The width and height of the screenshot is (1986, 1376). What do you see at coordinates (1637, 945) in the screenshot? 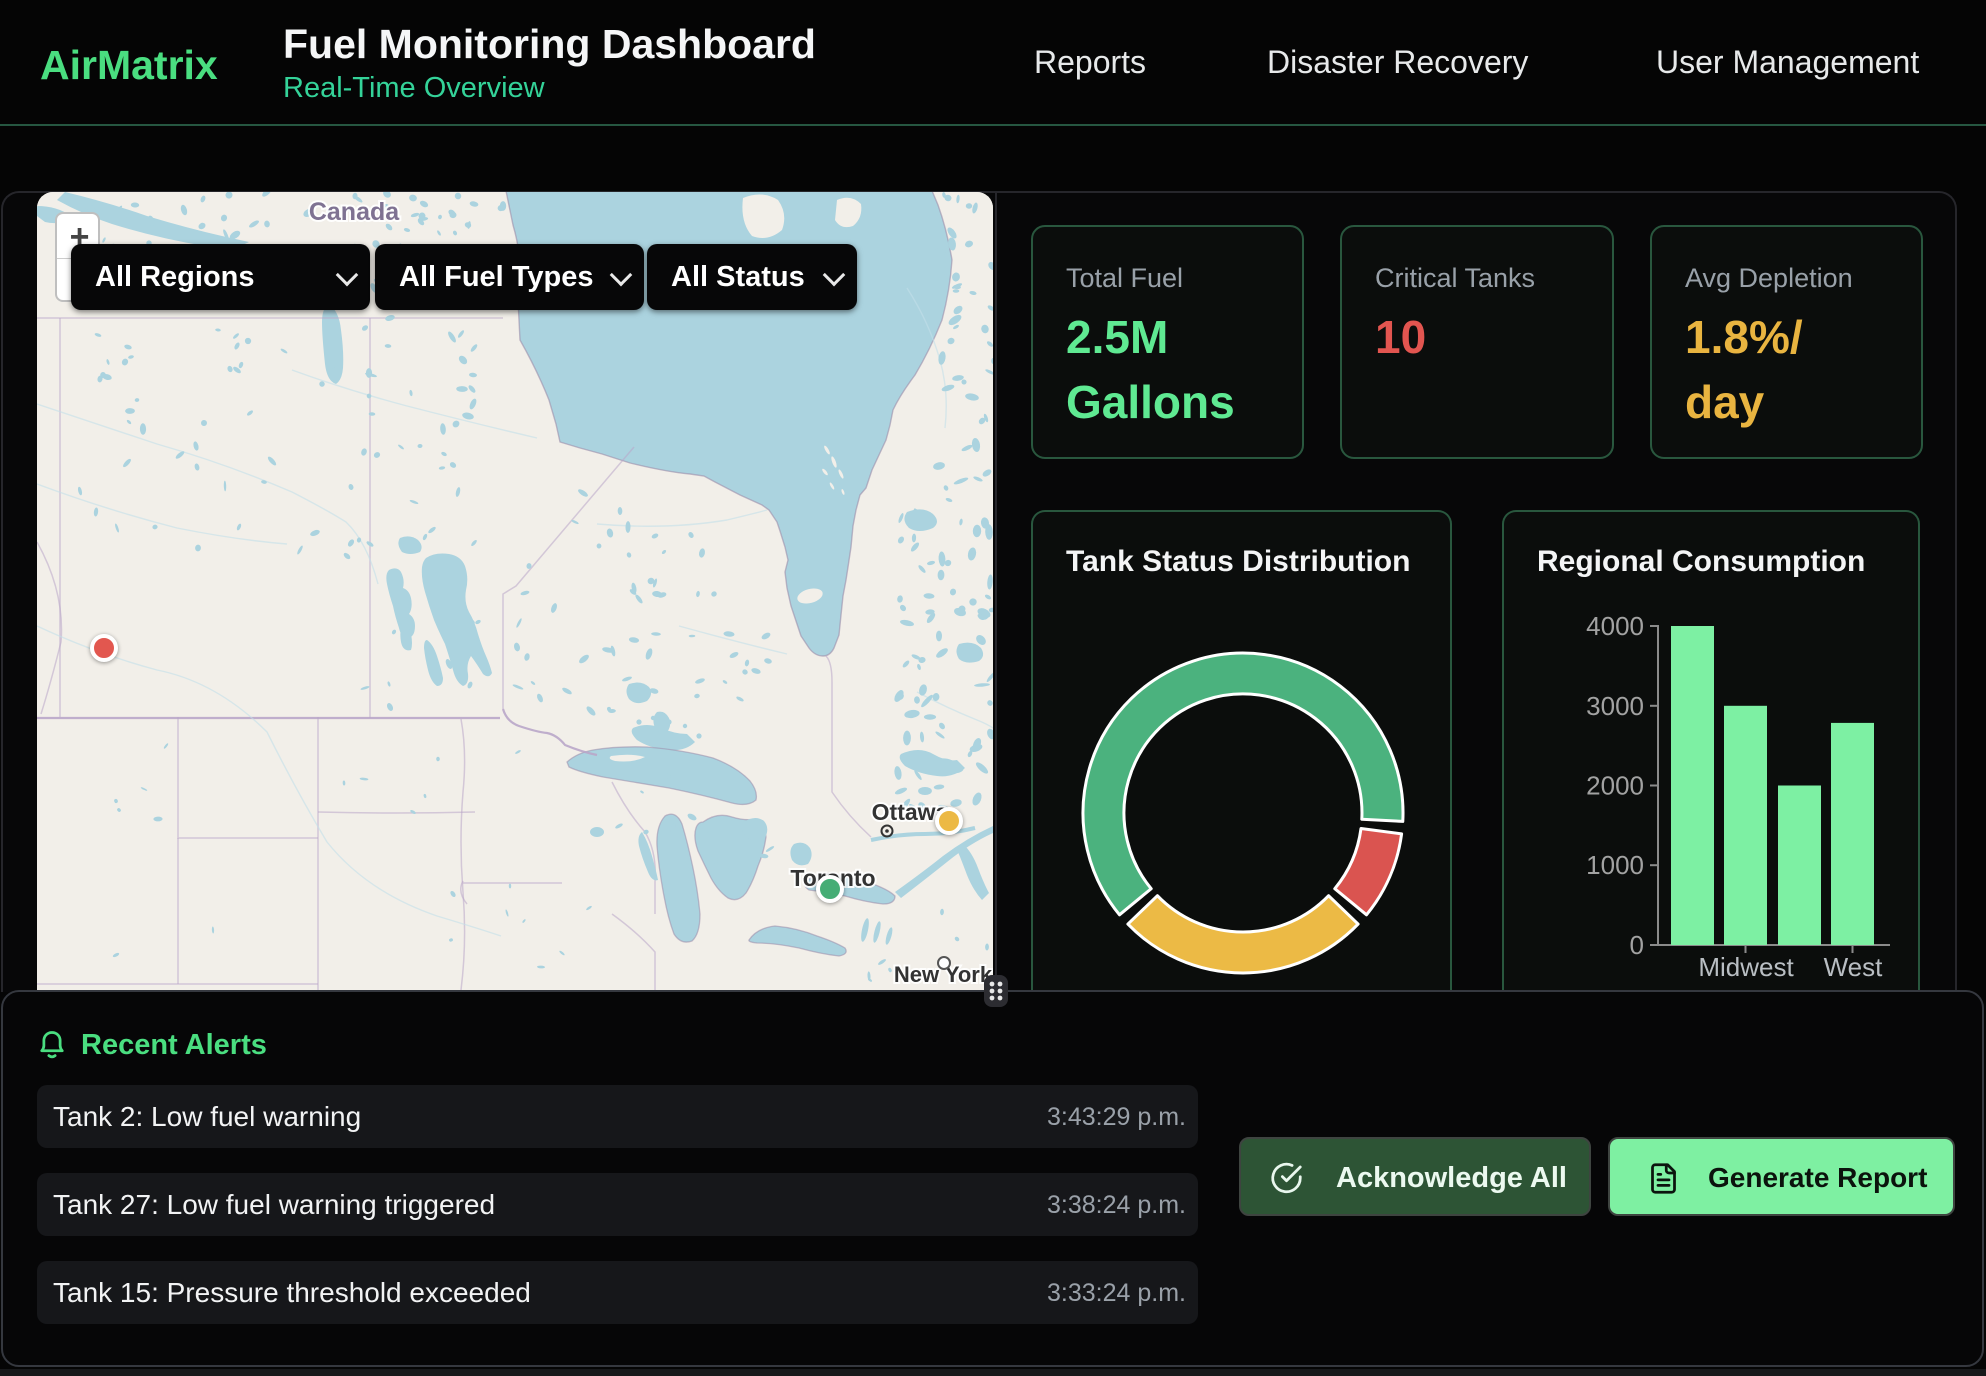
I see `svg-text: 0` at bounding box center [1637, 945].